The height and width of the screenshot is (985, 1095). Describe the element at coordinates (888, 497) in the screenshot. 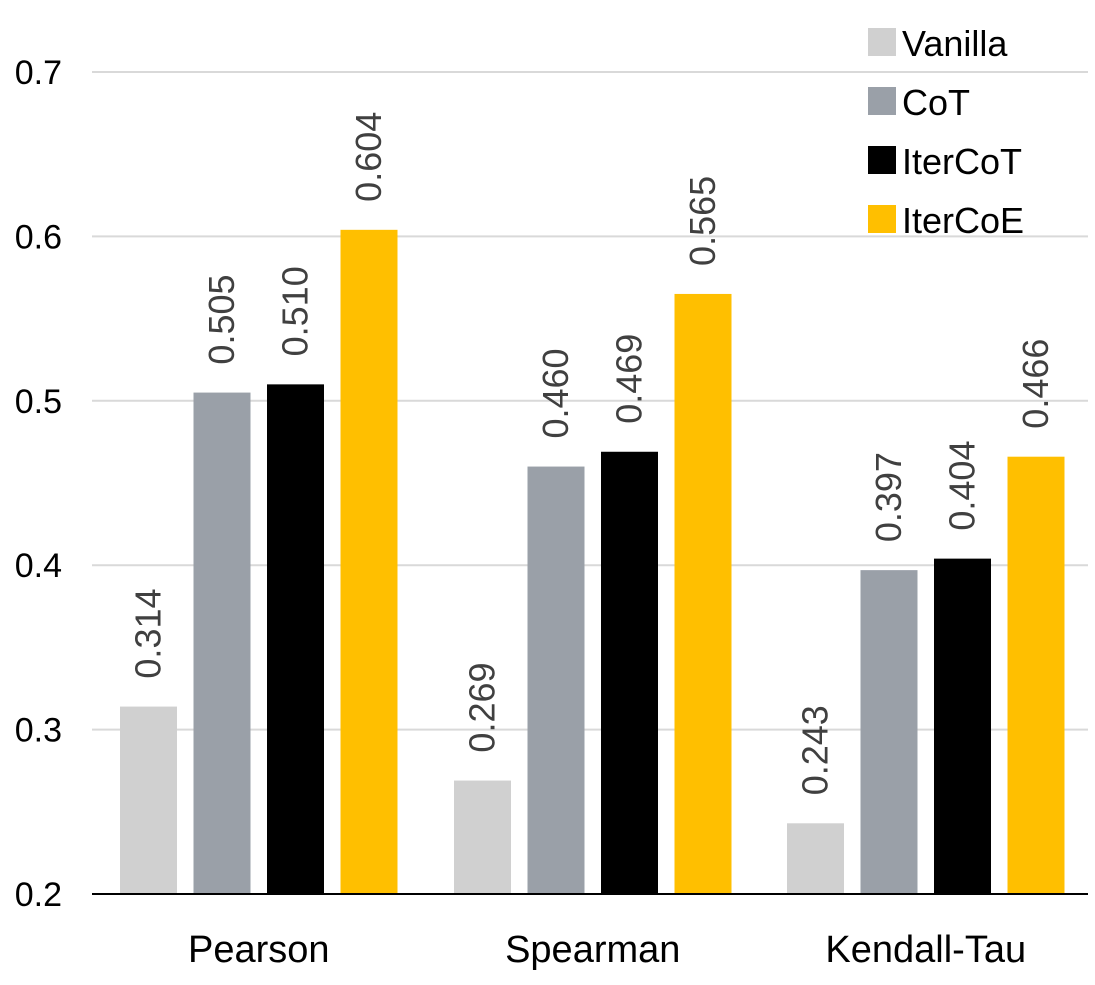

I see `data-label: 0.397` at that location.